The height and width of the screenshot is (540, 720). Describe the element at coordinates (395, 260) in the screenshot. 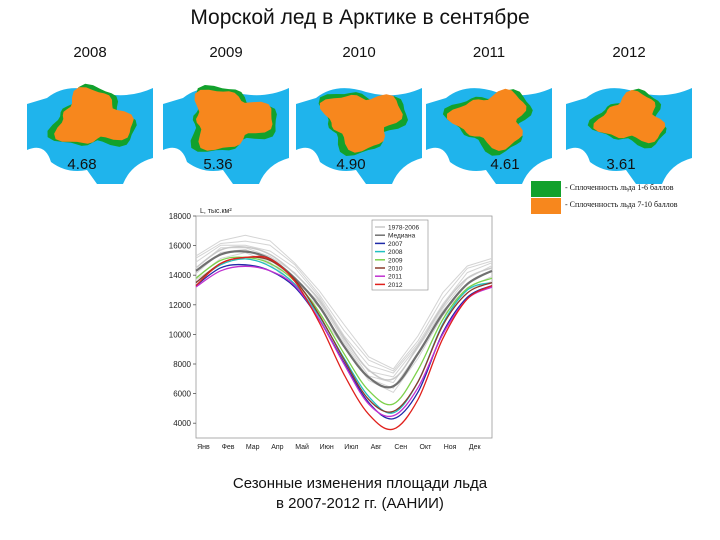

I see `chart-legend-label-4: 2009` at that location.